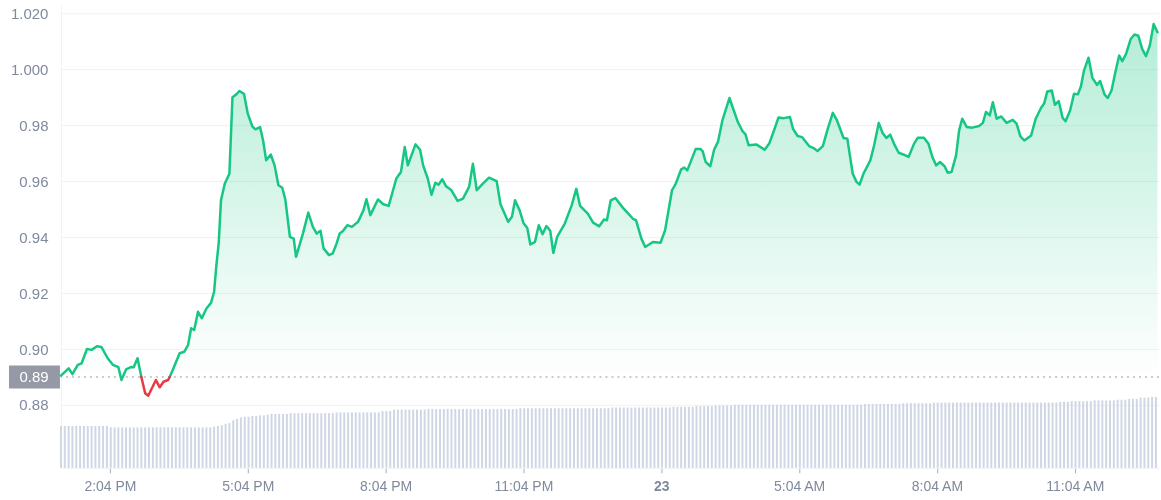 The height and width of the screenshot is (500, 1161). I want to click on x-tick-label: 11:04 AM, so click(1075, 486).